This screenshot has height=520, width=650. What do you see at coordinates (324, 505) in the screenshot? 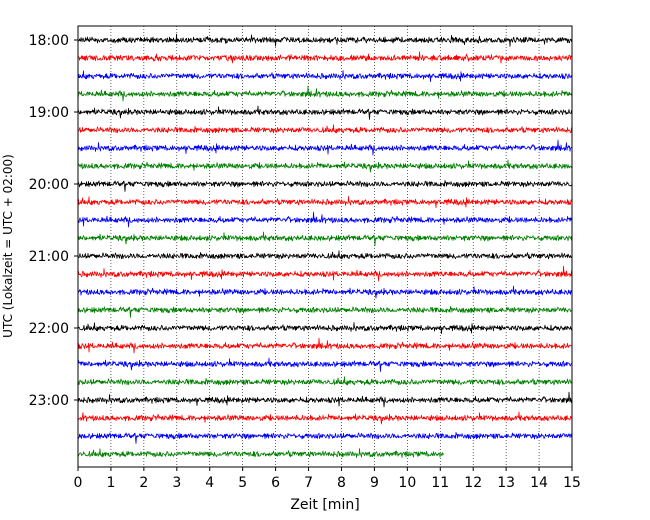
I see `x-axis-label: Zeit [min]` at bounding box center [324, 505].